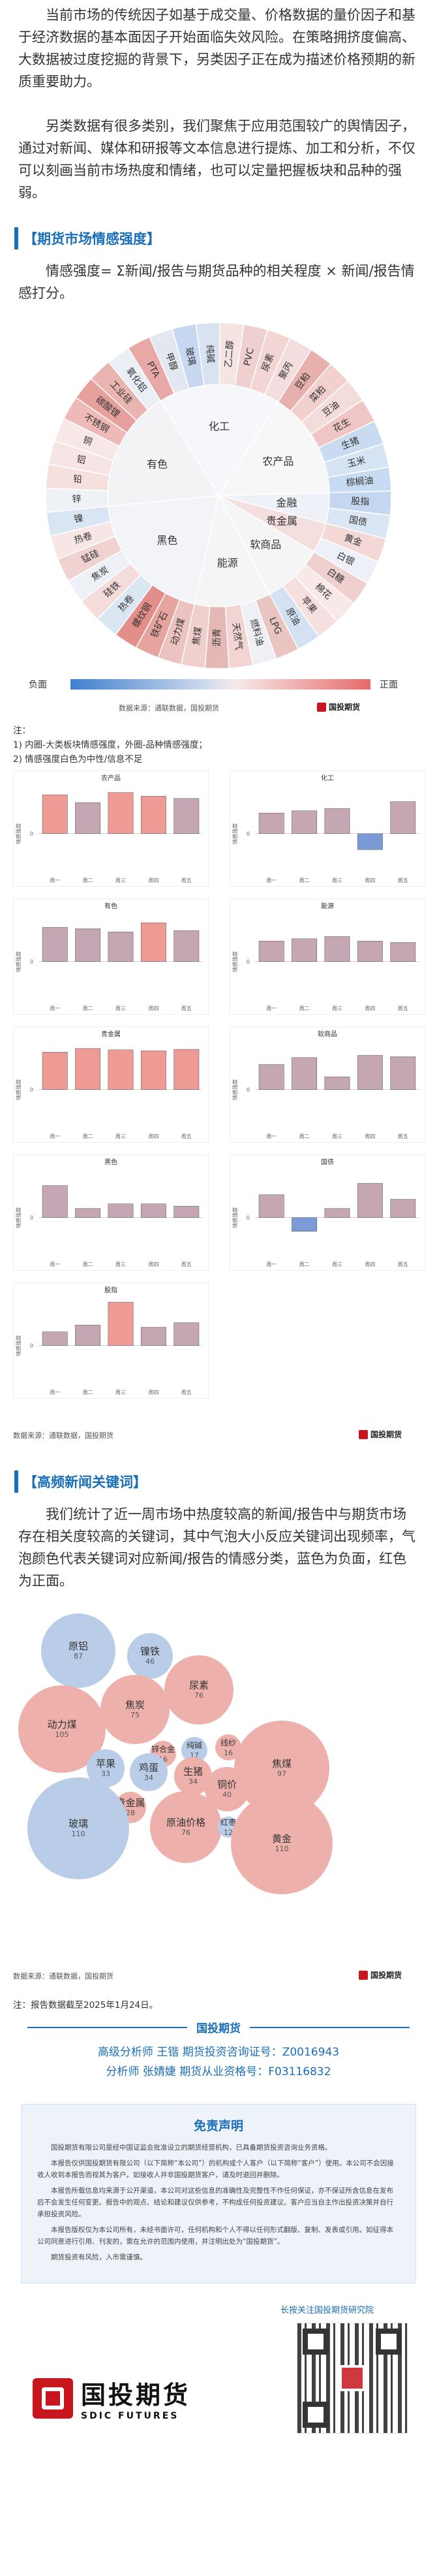 Image resolution: width=437 pixels, height=2576 pixels. What do you see at coordinates (110, 745) in the screenshot?
I see `note-1: 1) 内圈-大类板块情感强度，外圈-品种情感强度；` at bounding box center [110, 745].